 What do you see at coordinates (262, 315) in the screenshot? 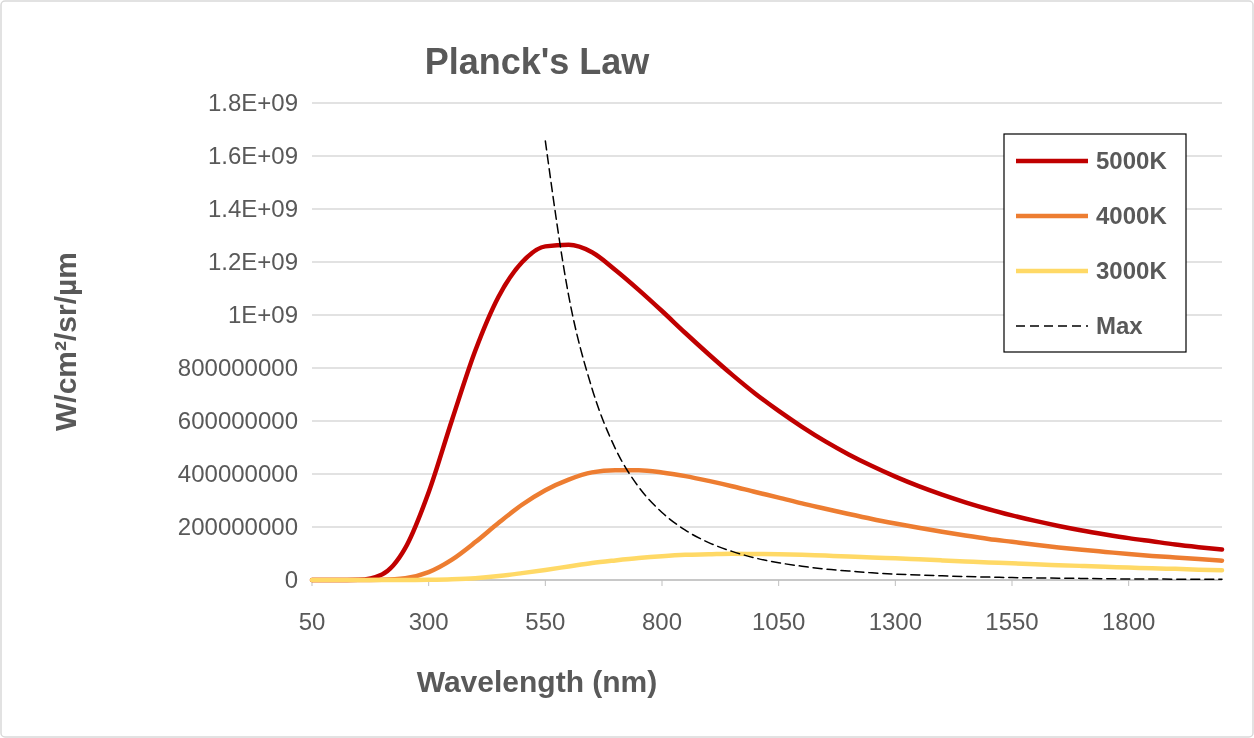
I see `y-tick-label: 1E+09` at bounding box center [262, 315].